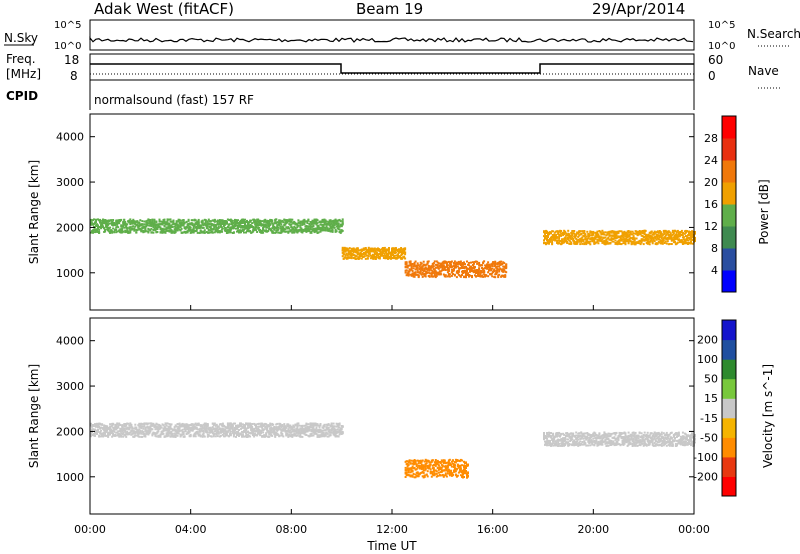 This screenshot has width=800, height=554. I want to click on freq-panel: Freq. [MHz] 18 8 60 0 Nave, so click(393, 70).